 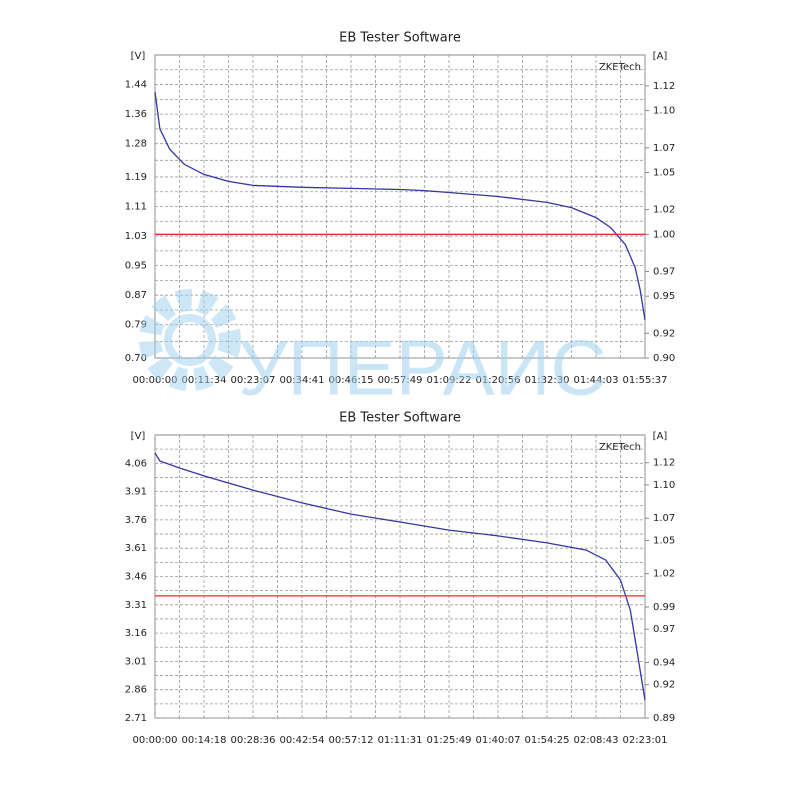 What do you see at coordinates (136, 266) in the screenshot?
I see `y-tick-label: 0.95` at bounding box center [136, 266].